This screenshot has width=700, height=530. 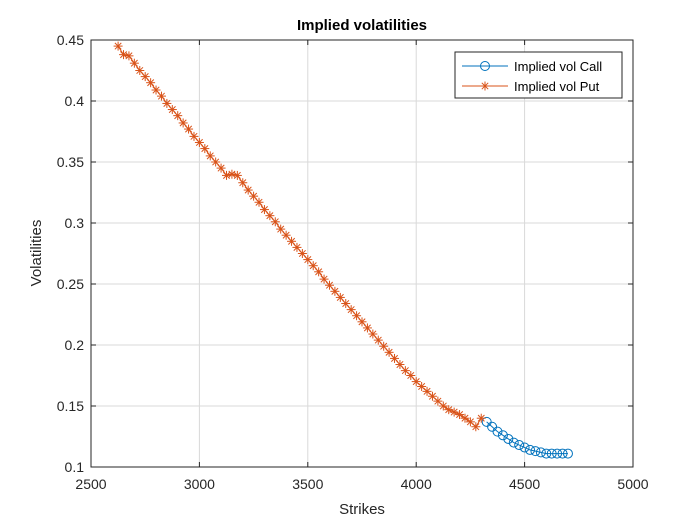 I want to click on chart-title: Implied volatilities, so click(x=362, y=25).